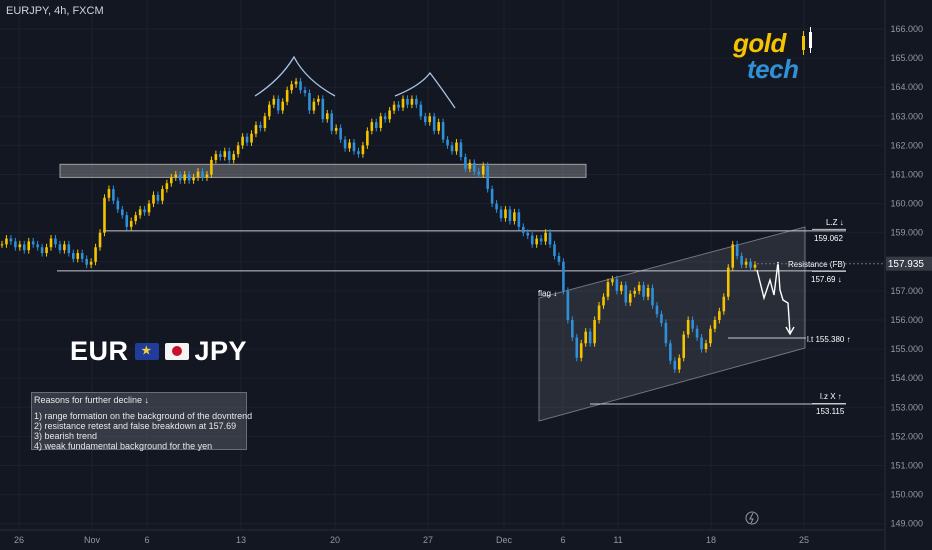  I want to click on y-tick-label: 162.000, so click(906, 145).